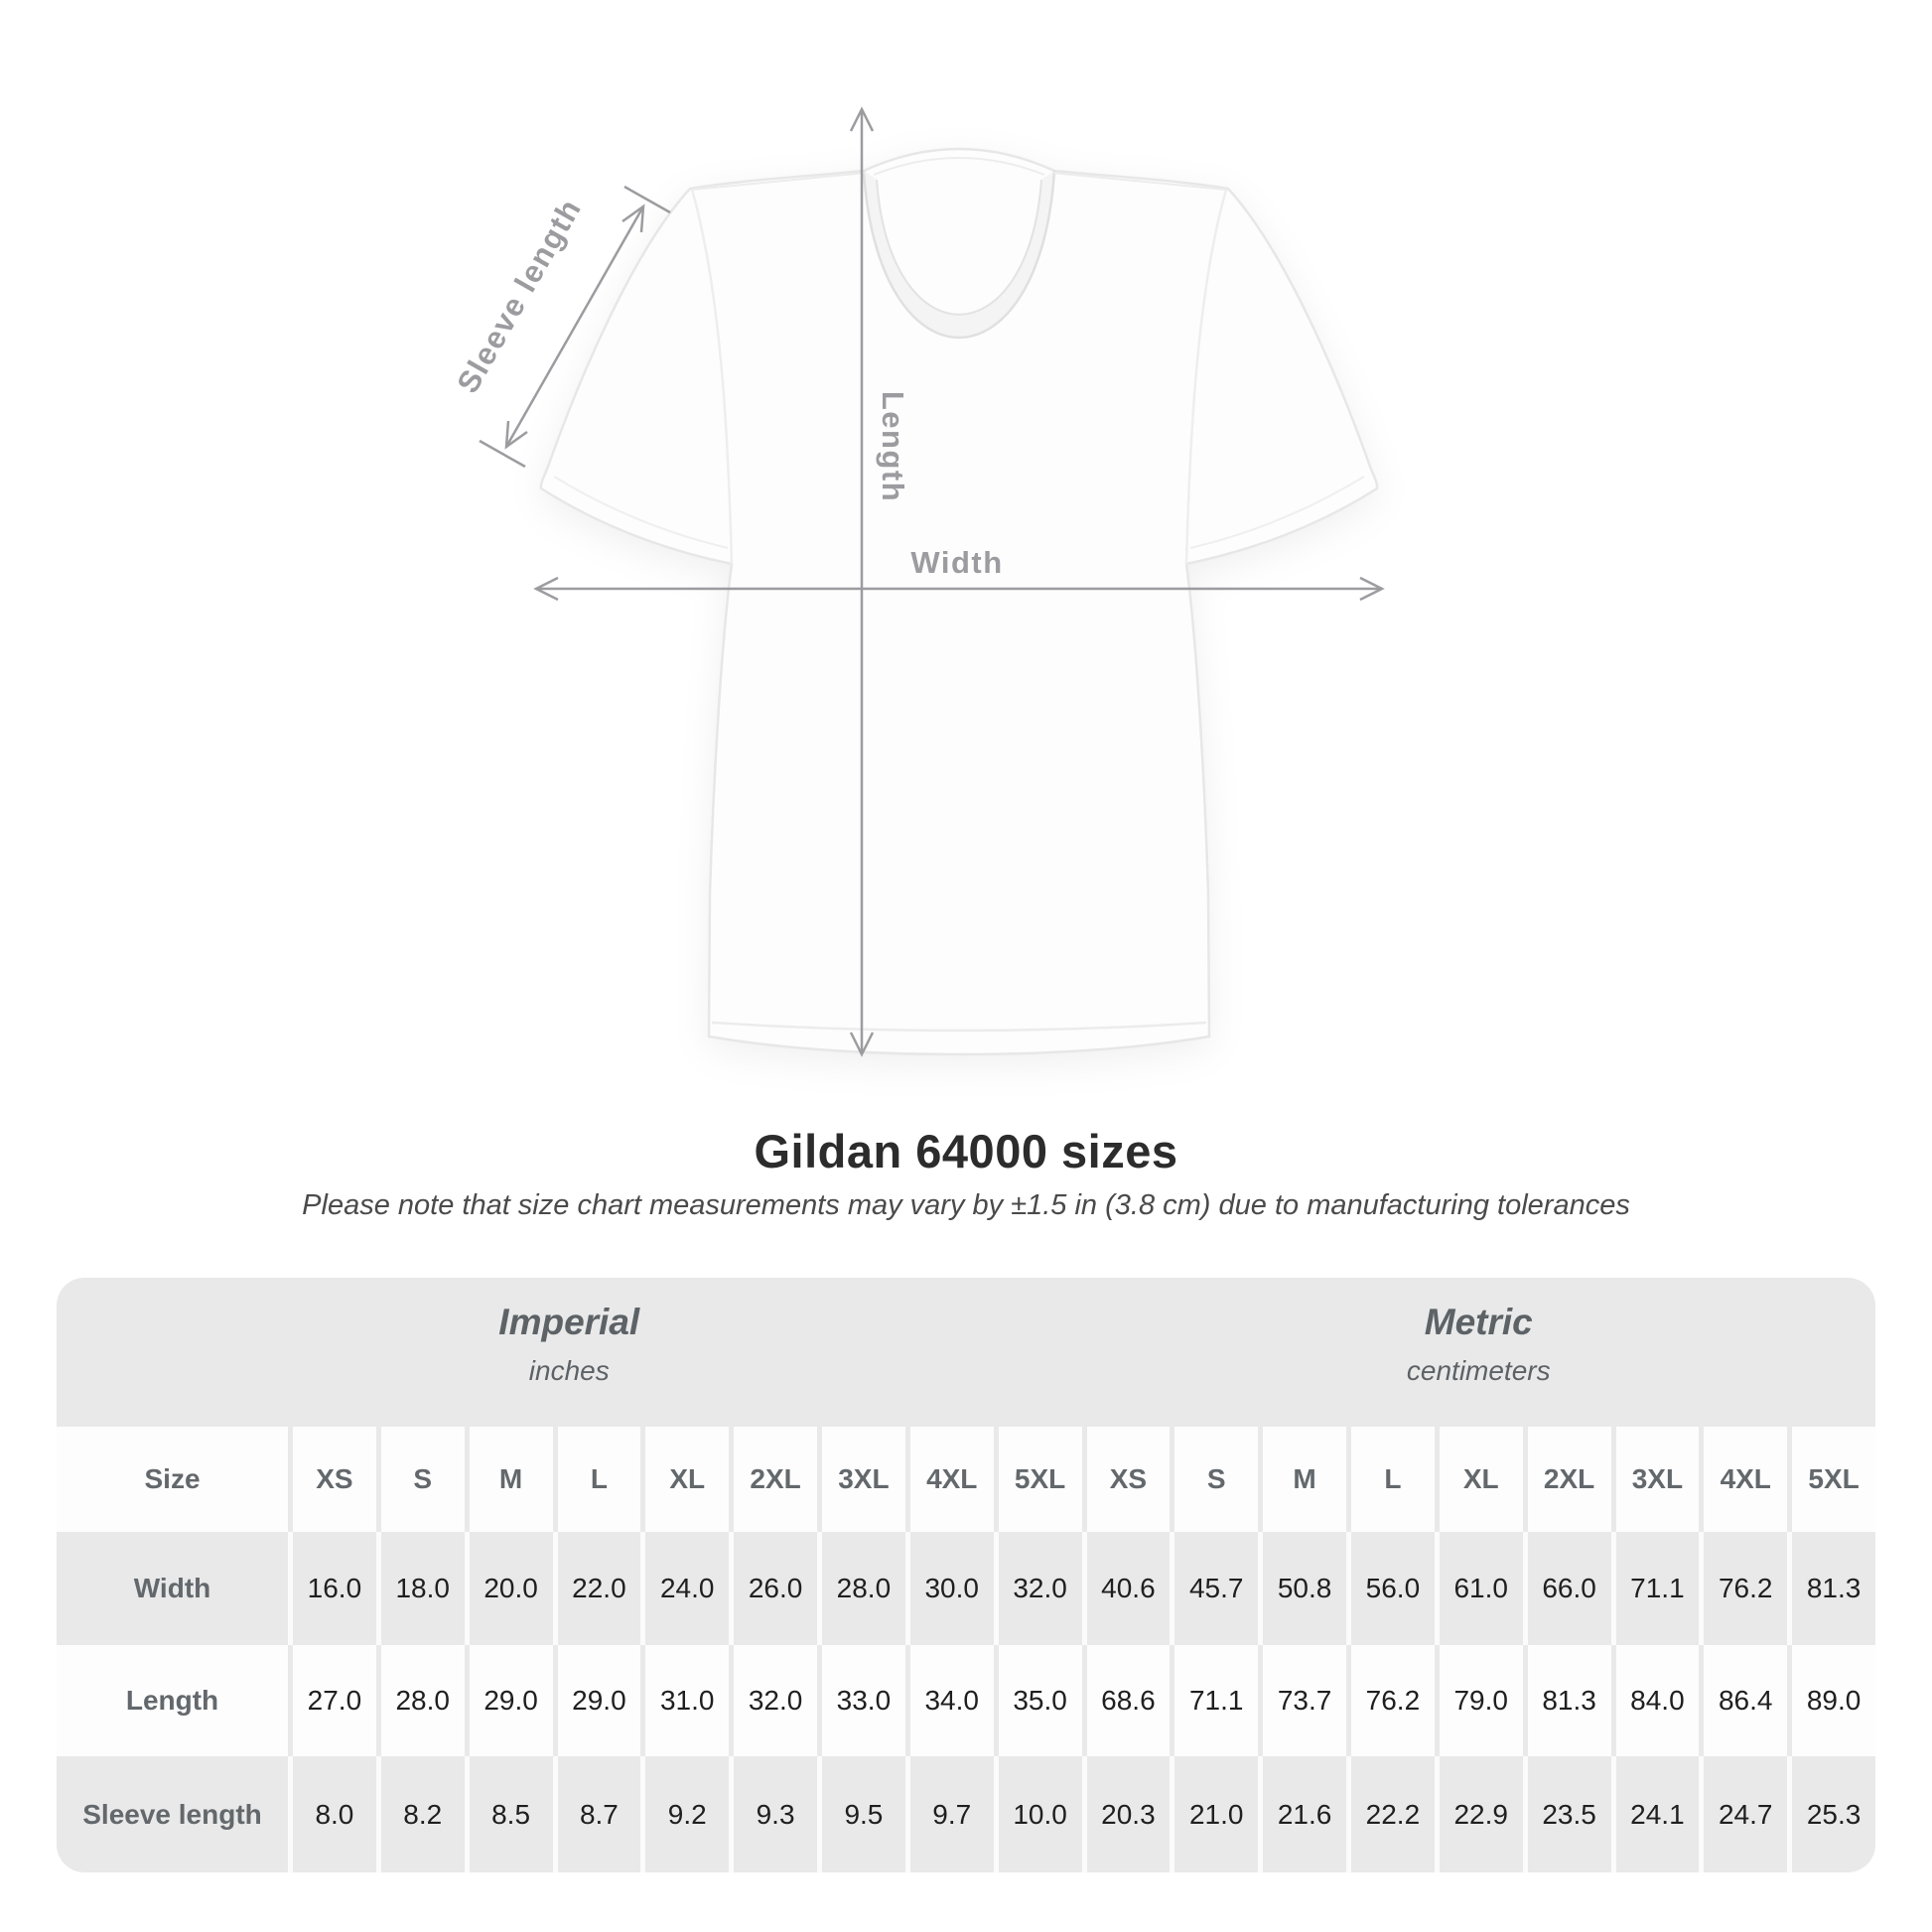  What do you see at coordinates (1214, 1814) in the screenshot?
I see `value-cell: 21.0` at bounding box center [1214, 1814].